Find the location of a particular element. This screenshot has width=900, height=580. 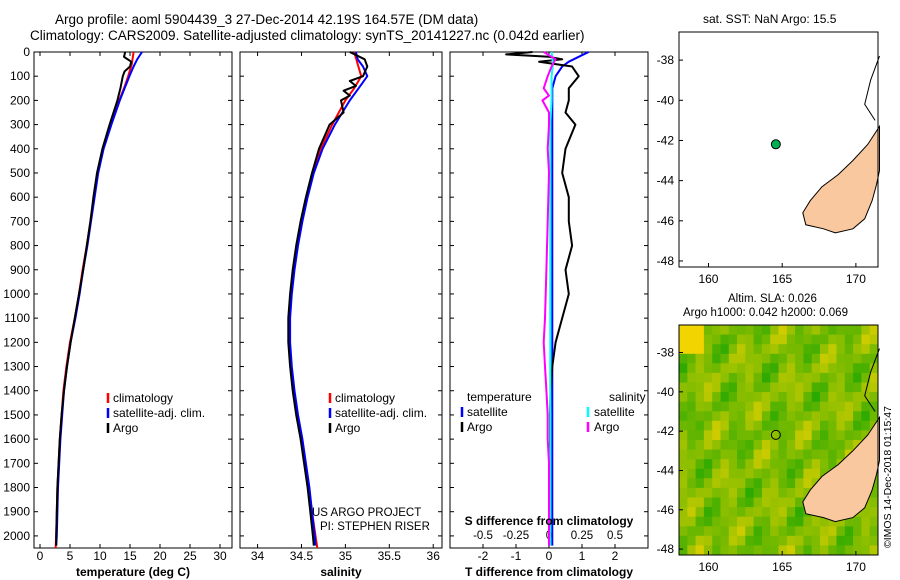

x-tick-label: 30 is located at coordinates (220, 556).